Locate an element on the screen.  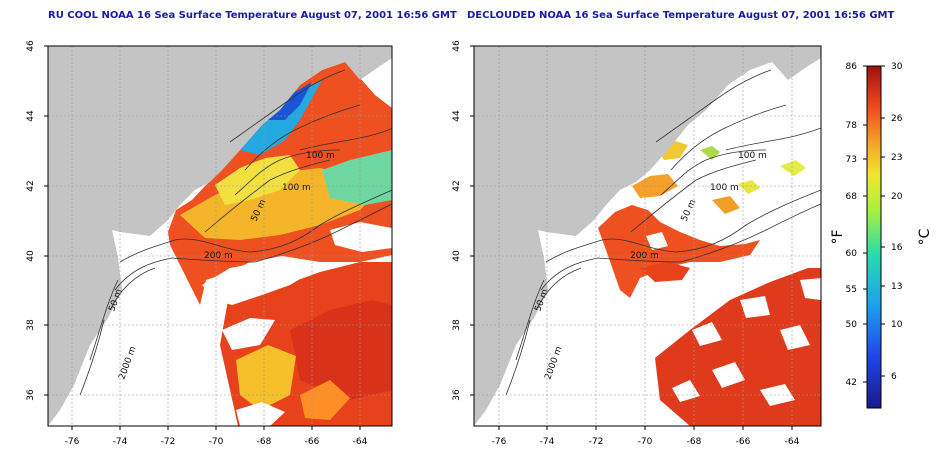
cloud-gaps is located at coordinates (733, 319).